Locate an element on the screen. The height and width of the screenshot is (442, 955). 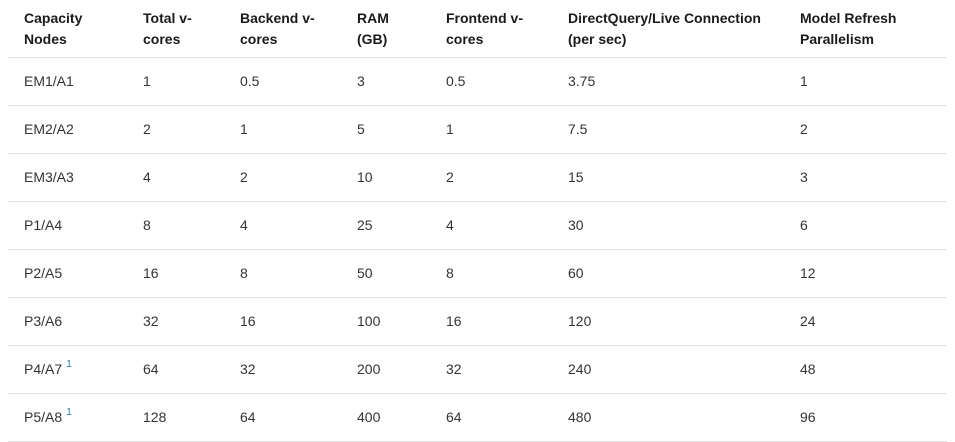
cell-directquery-live-connection: 120 is located at coordinates (668, 321).